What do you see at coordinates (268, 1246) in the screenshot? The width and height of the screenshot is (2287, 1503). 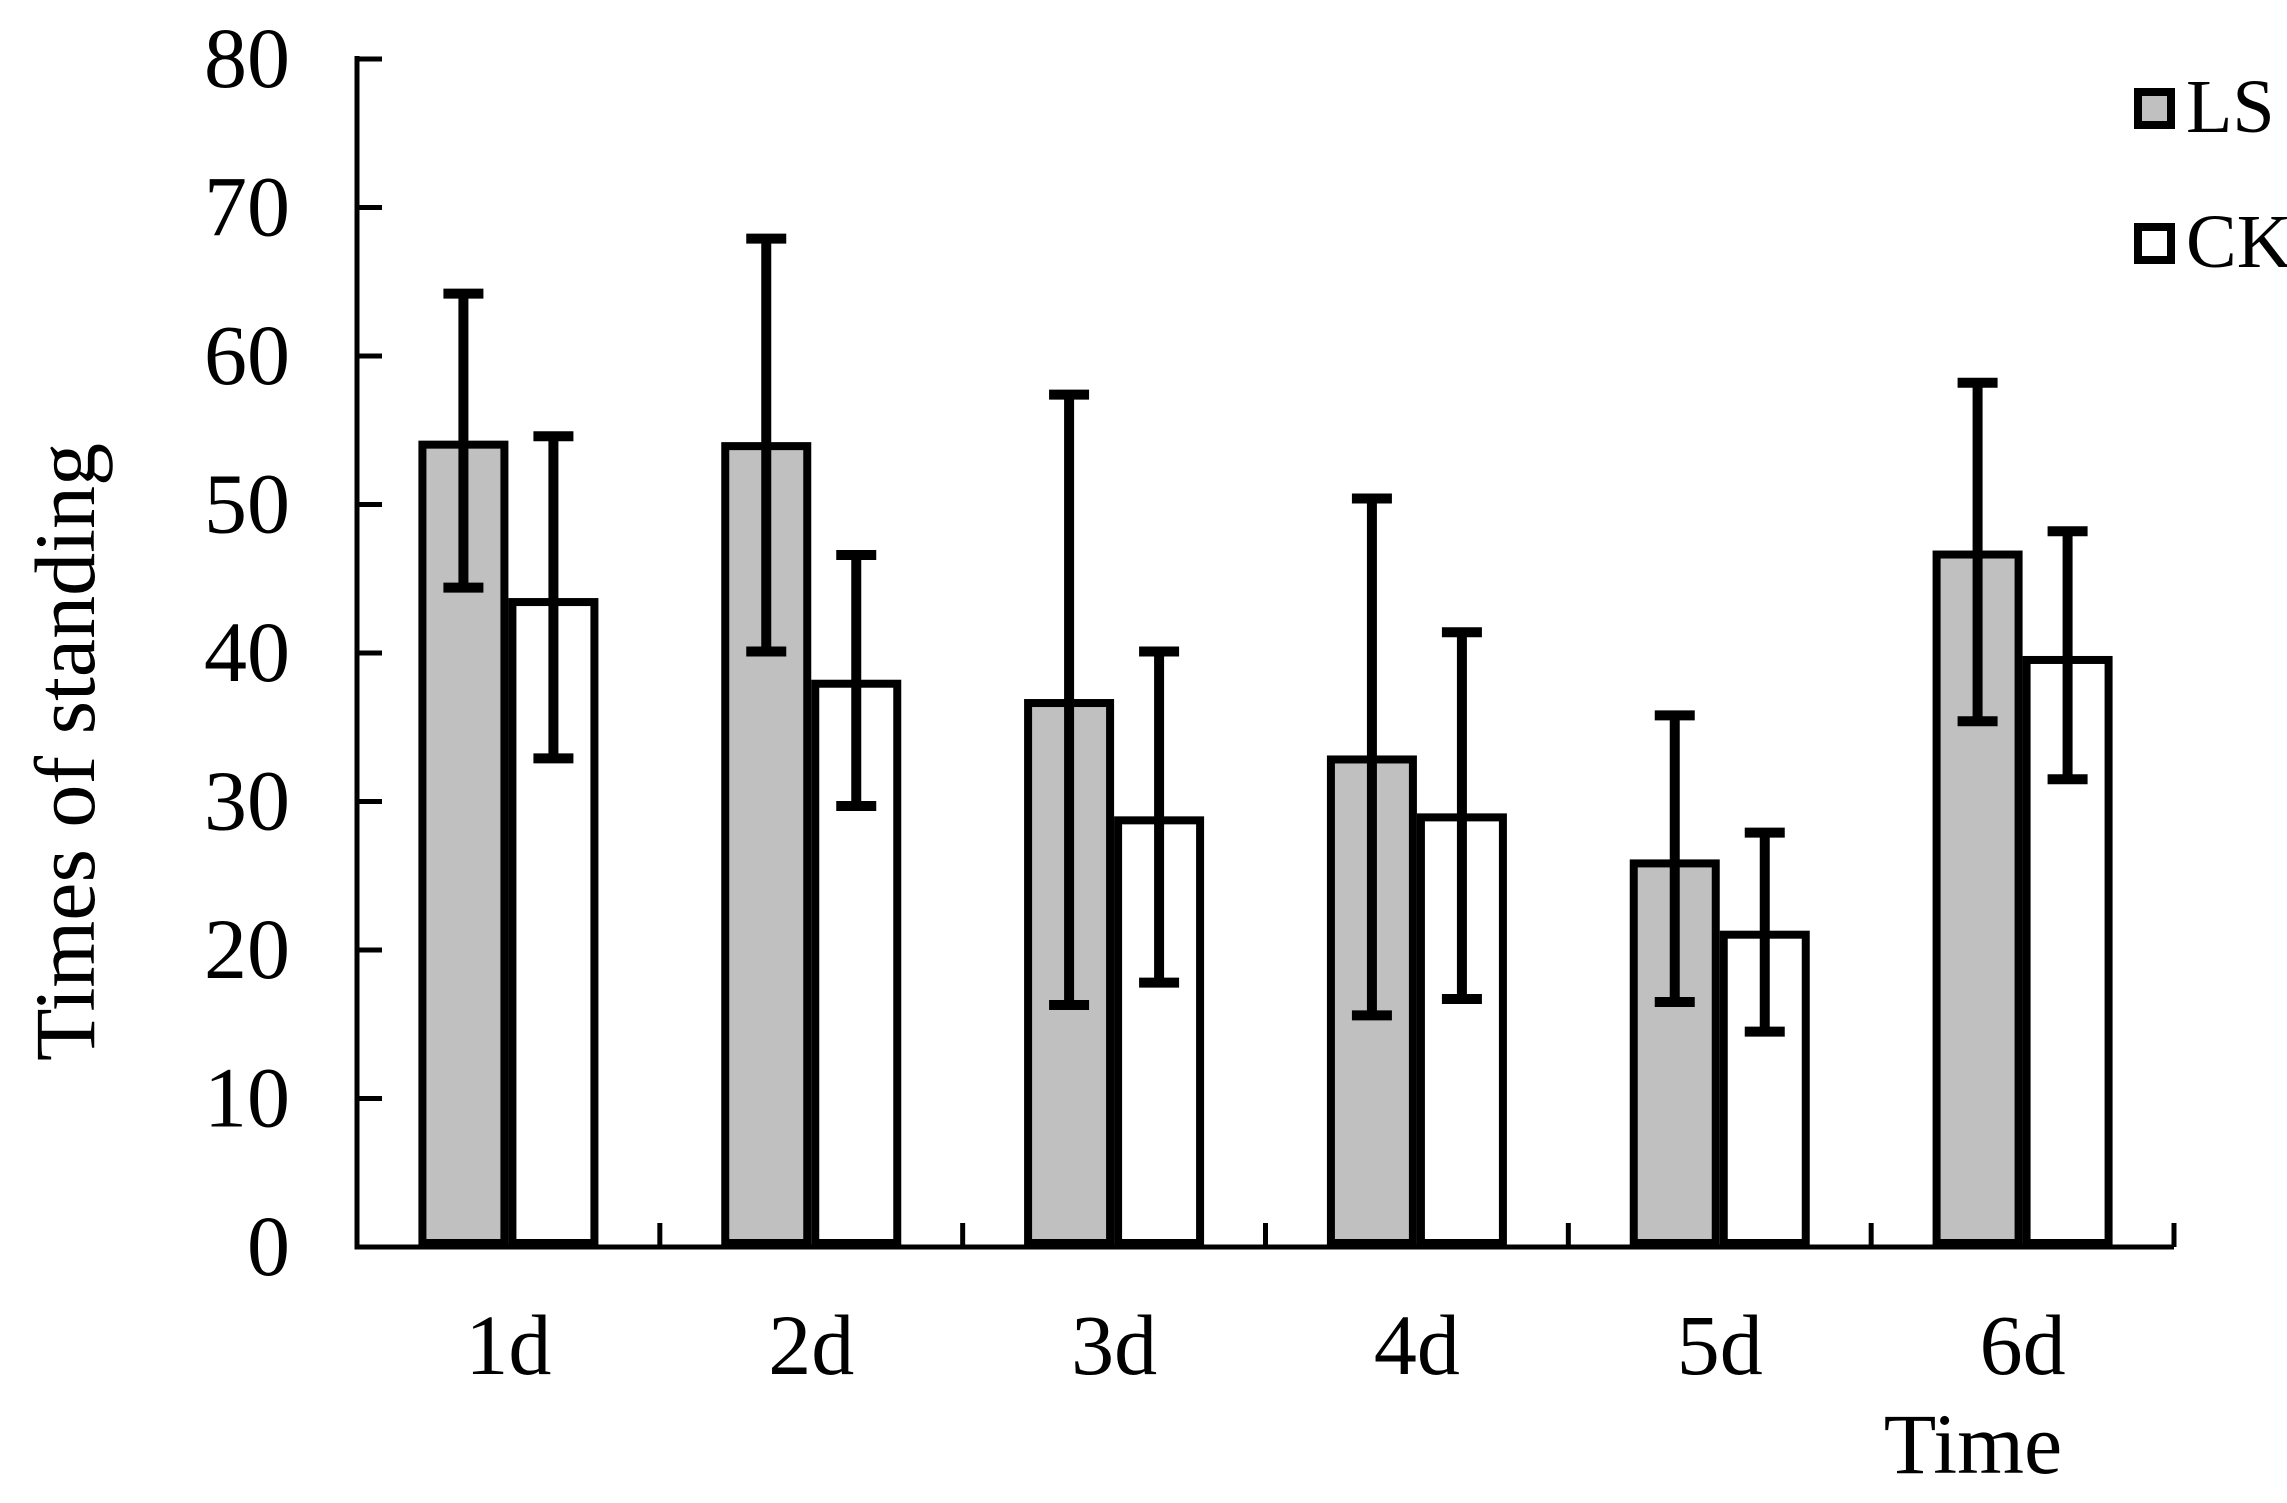 I see `y-tick-label-0: 0` at bounding box center [268, 1246].